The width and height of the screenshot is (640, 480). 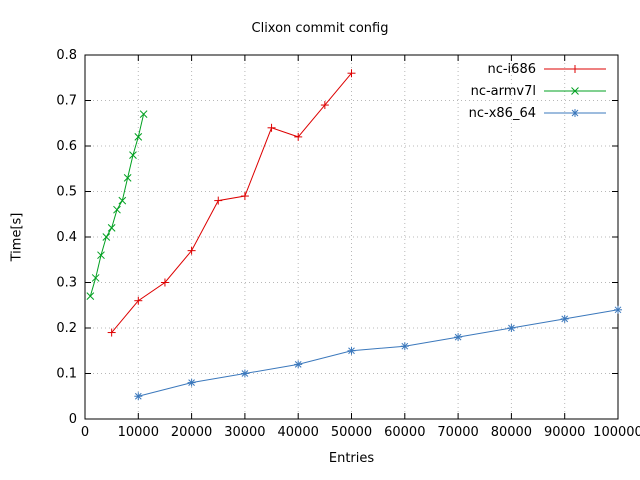 What do you see at coordinates (85, 432) in the screenshot?
I see `x-tick-label: 0` at bounding box center [85, 432].